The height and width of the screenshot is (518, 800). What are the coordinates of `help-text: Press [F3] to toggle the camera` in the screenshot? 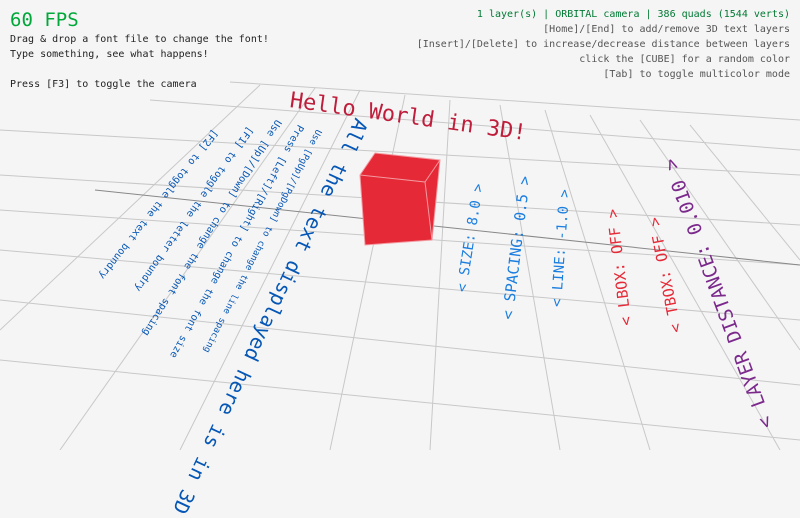 It's located at (103, 84).